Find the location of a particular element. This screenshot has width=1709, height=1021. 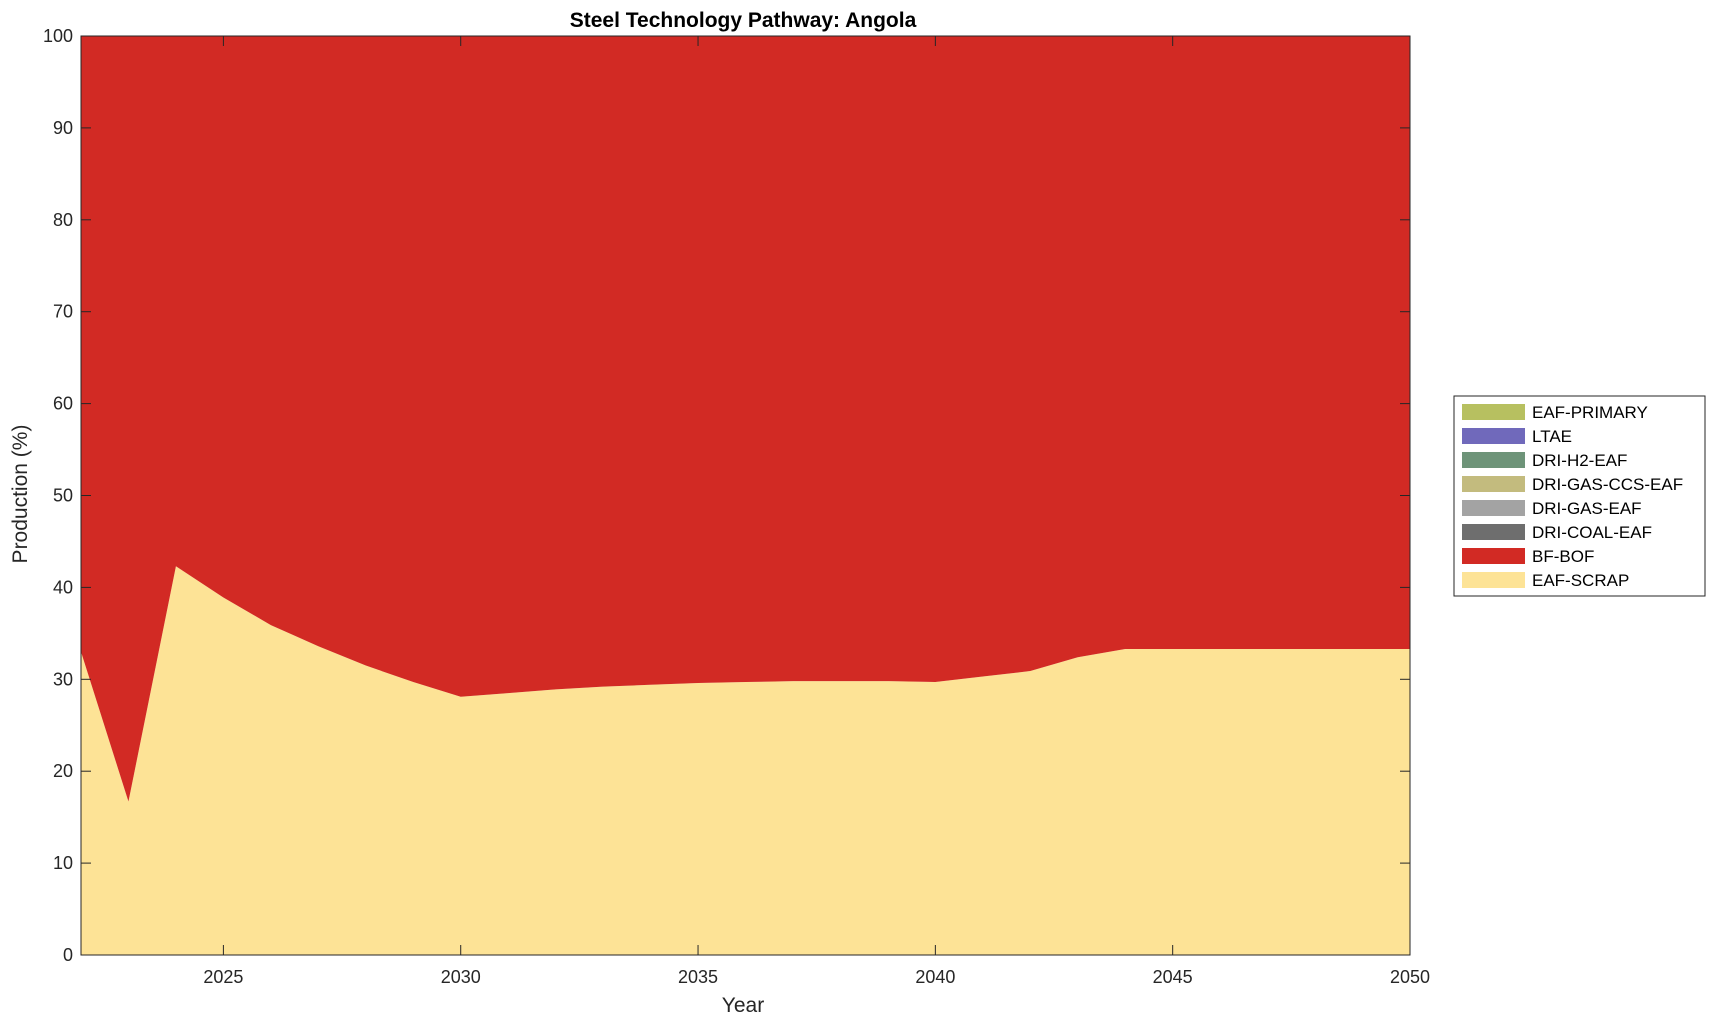

legend-swatch-dri-gas-eaf is located at coordinates (1493, 508).